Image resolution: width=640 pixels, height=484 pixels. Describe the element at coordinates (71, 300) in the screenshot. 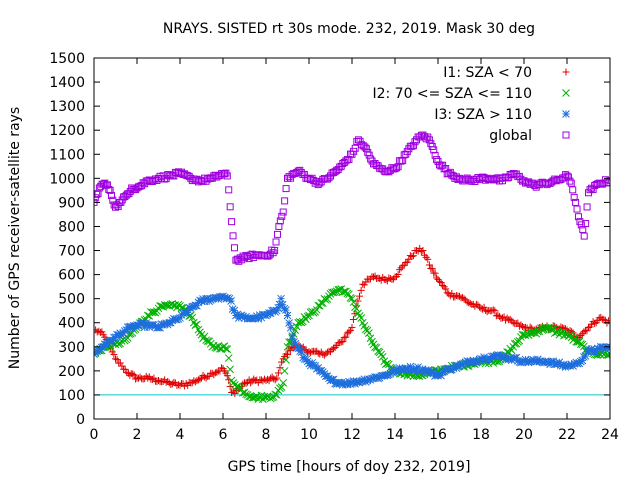

I see `y-tick-label: 500` at that location.